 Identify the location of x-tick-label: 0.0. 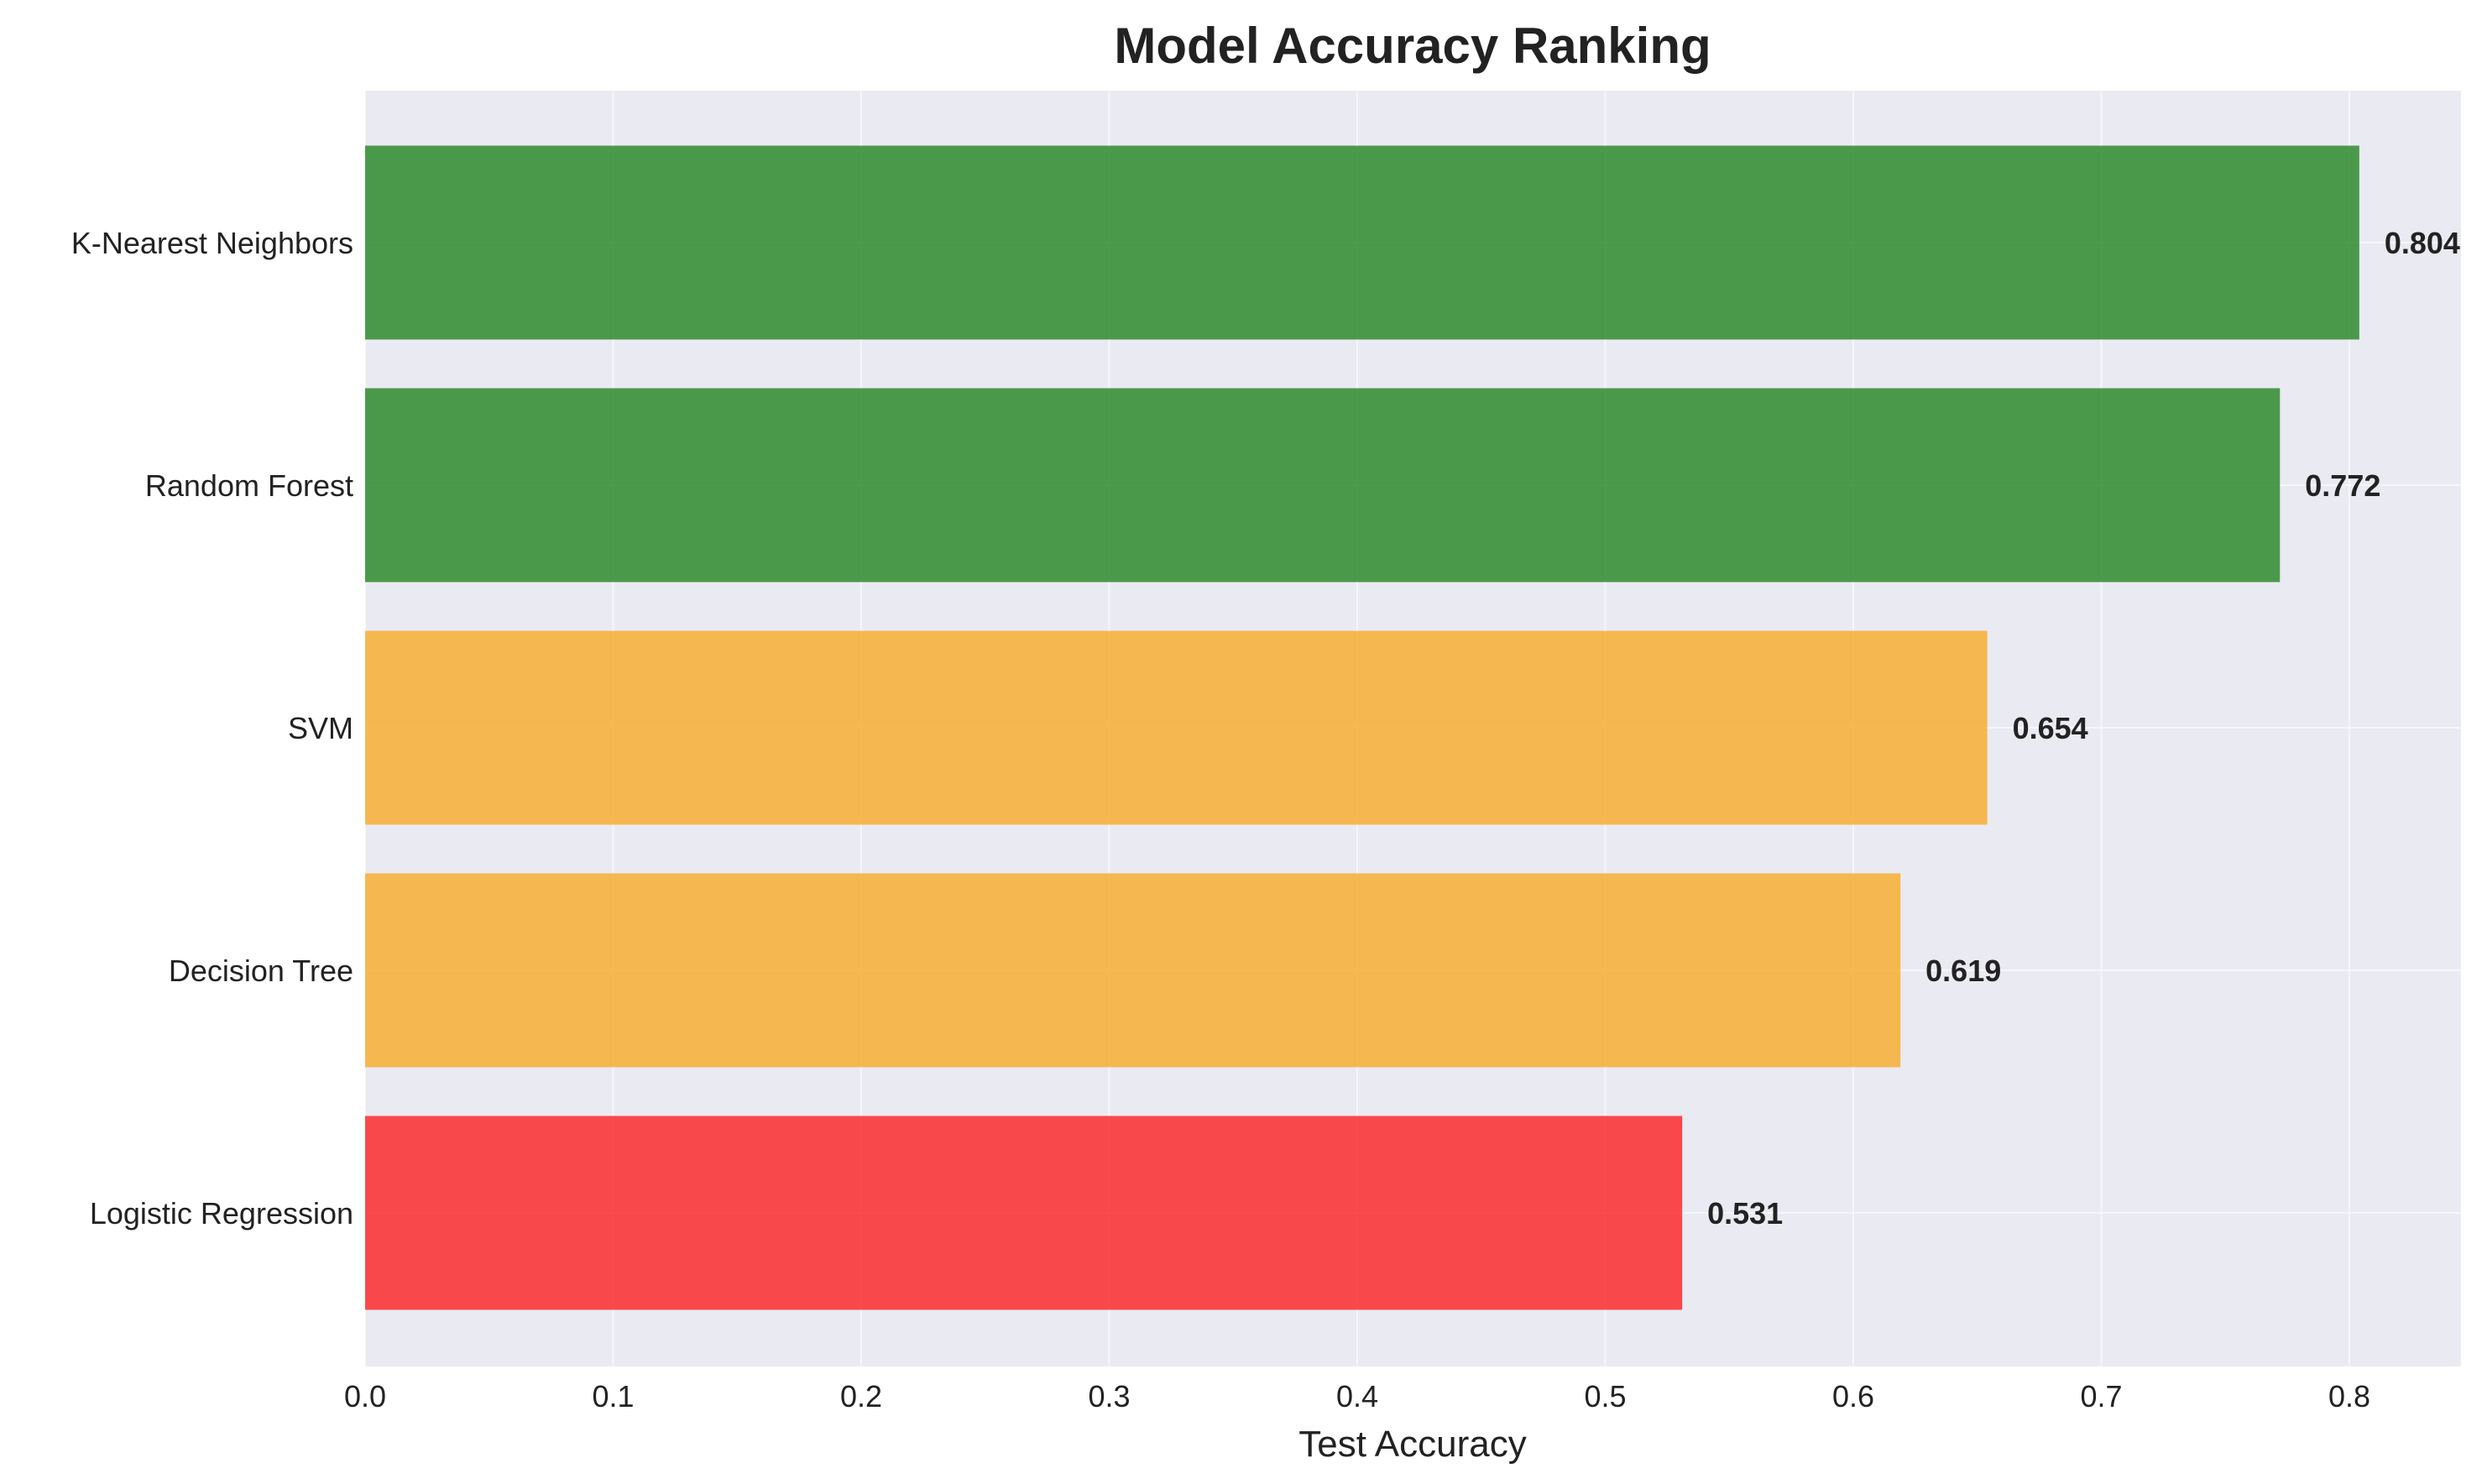
(365, 1396).